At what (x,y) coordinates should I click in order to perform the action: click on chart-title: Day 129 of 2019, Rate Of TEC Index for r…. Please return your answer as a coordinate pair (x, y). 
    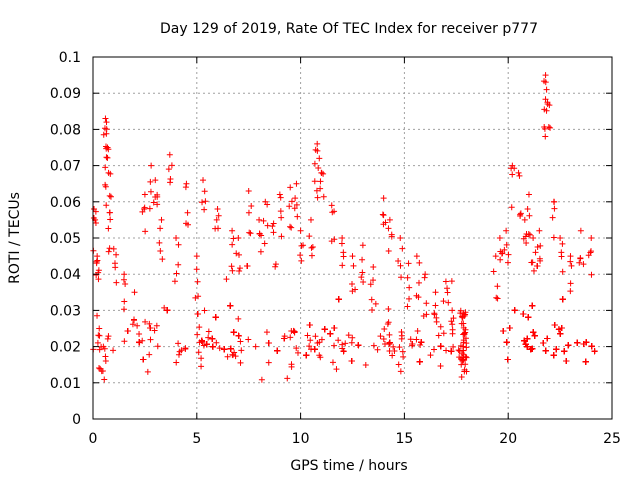
    Looking at the image, I should click on (349, 29).